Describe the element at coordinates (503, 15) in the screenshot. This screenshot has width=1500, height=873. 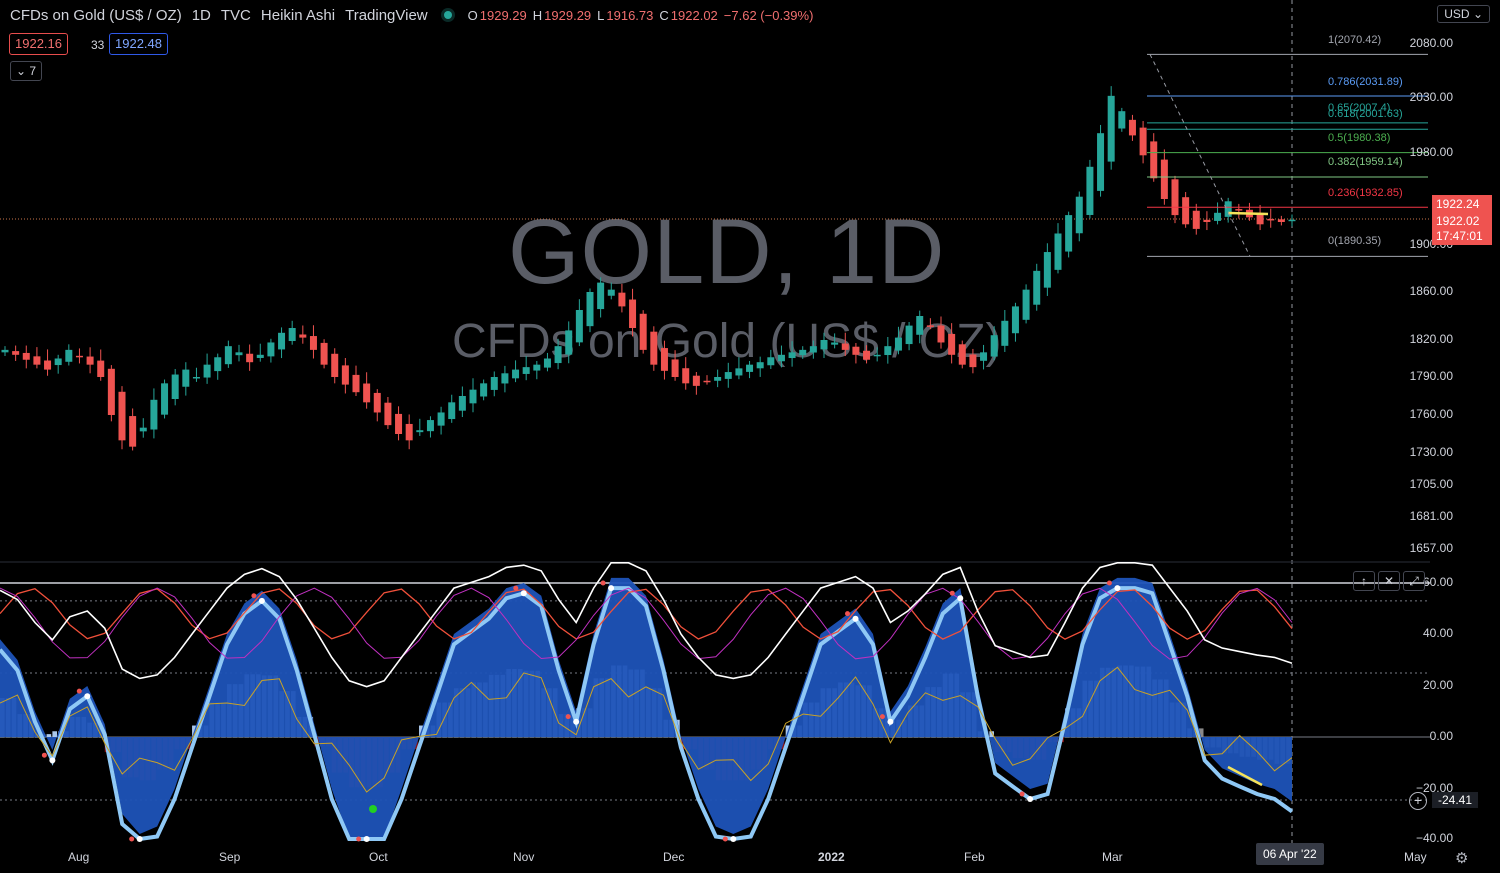
I see `open-value: 1929.29` at that location.